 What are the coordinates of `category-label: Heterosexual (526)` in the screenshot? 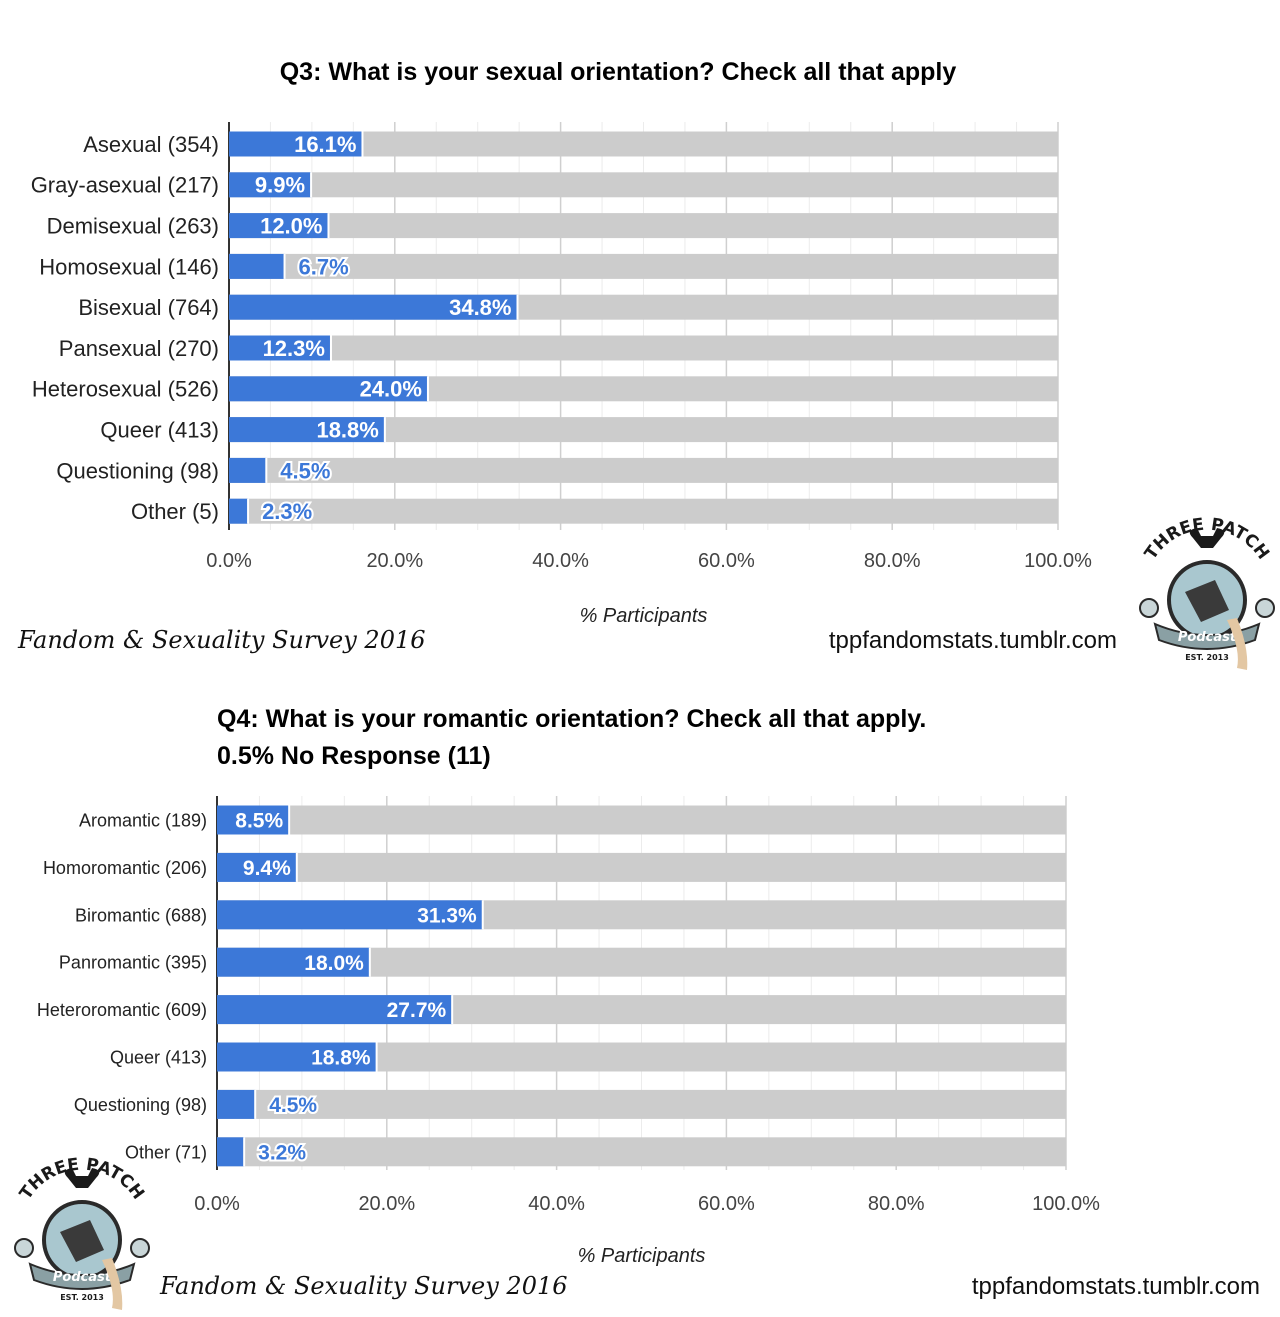 It's located at (125, 389).